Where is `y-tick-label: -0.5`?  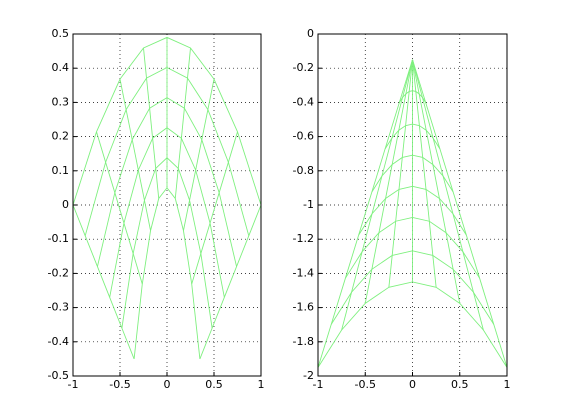
y-tick-label: -0.5 is located at coordinates (58, 375).